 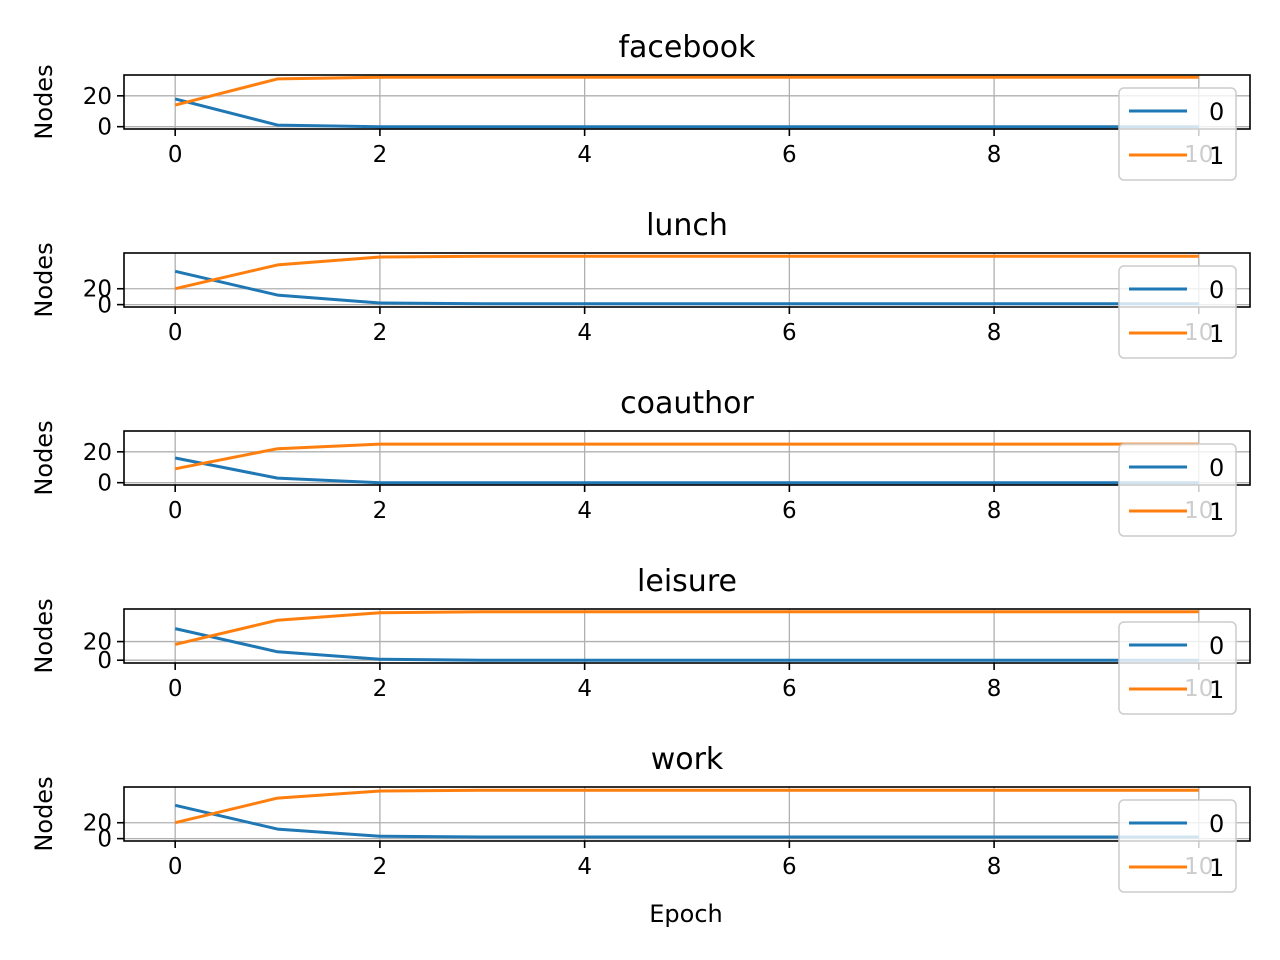 I want to click on subplot-title: work, so click(x=687, y=759).